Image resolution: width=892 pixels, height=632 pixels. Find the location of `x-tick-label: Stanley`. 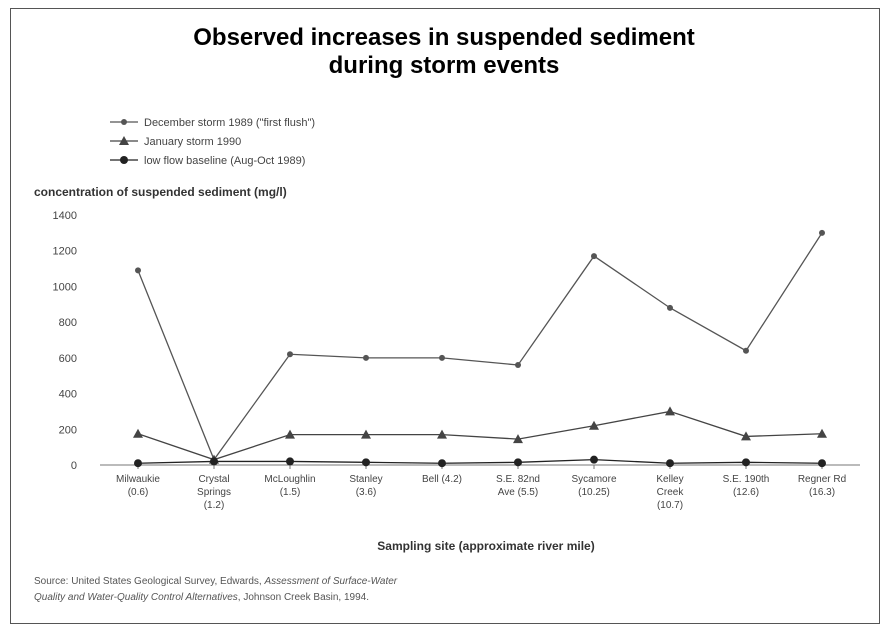

x-tick-label: Stanley is located at coordinates (365, 479).